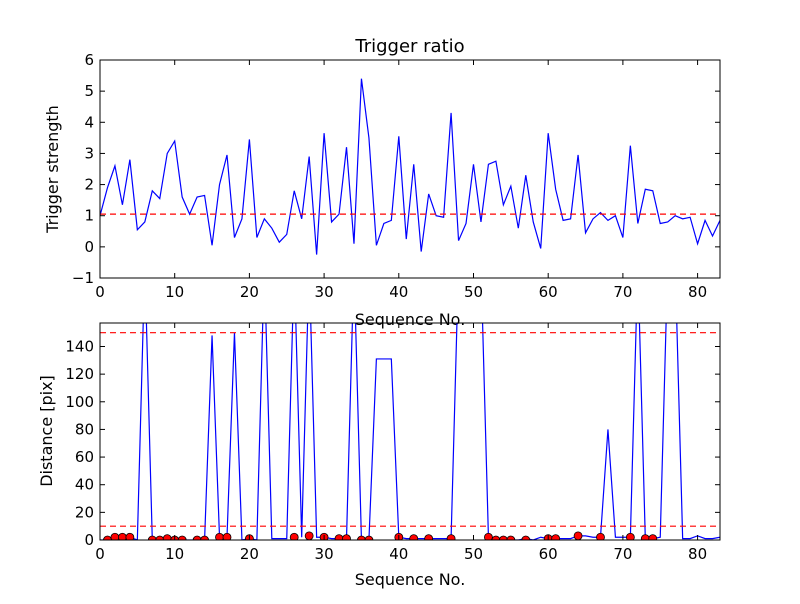 This screenshot has height=604, width=800. I want to click on chart-title: Trigger ratio, so click(409, 46).